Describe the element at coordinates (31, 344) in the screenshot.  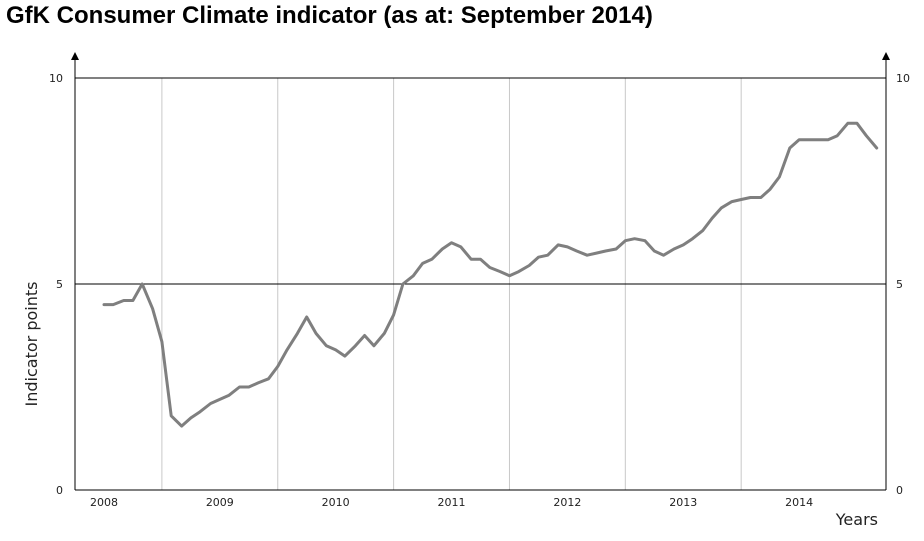
I see `y-axis-title: Indicator points` at that location.